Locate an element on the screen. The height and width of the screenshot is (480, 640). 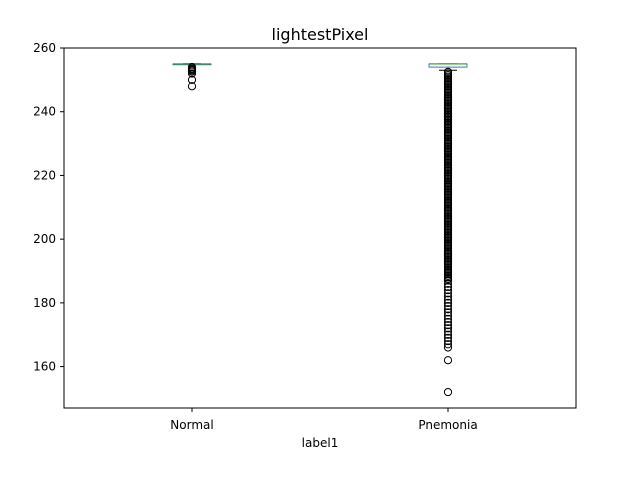
chart-title: lightestPixel is located at coordinates (320, 34).